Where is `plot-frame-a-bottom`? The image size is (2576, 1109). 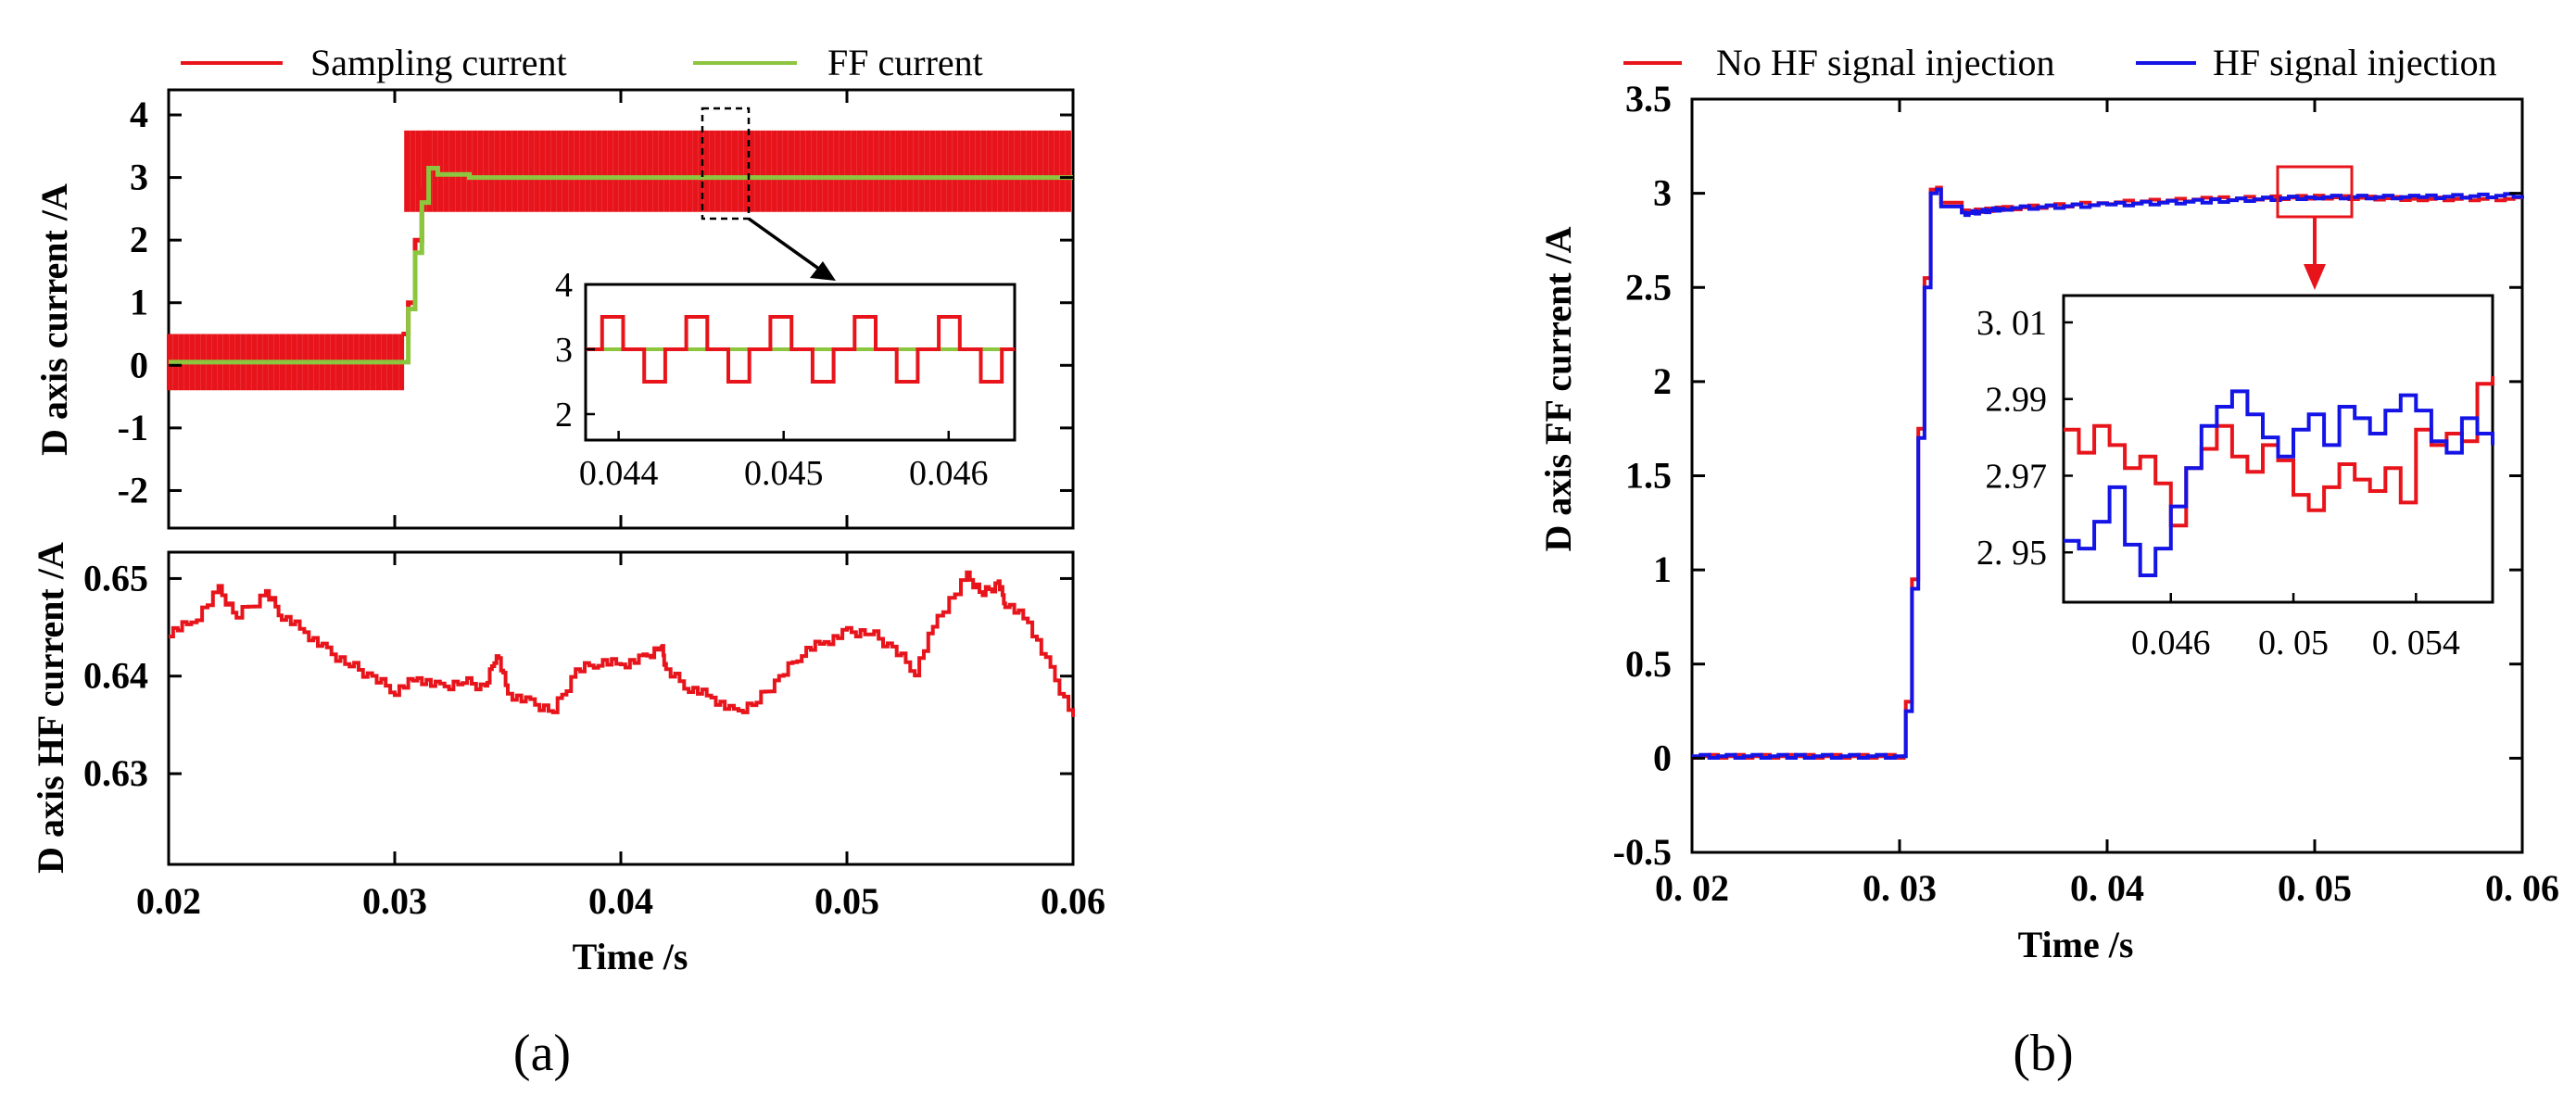 plot-frame-a-bottom is located at coordinates (621, 708).